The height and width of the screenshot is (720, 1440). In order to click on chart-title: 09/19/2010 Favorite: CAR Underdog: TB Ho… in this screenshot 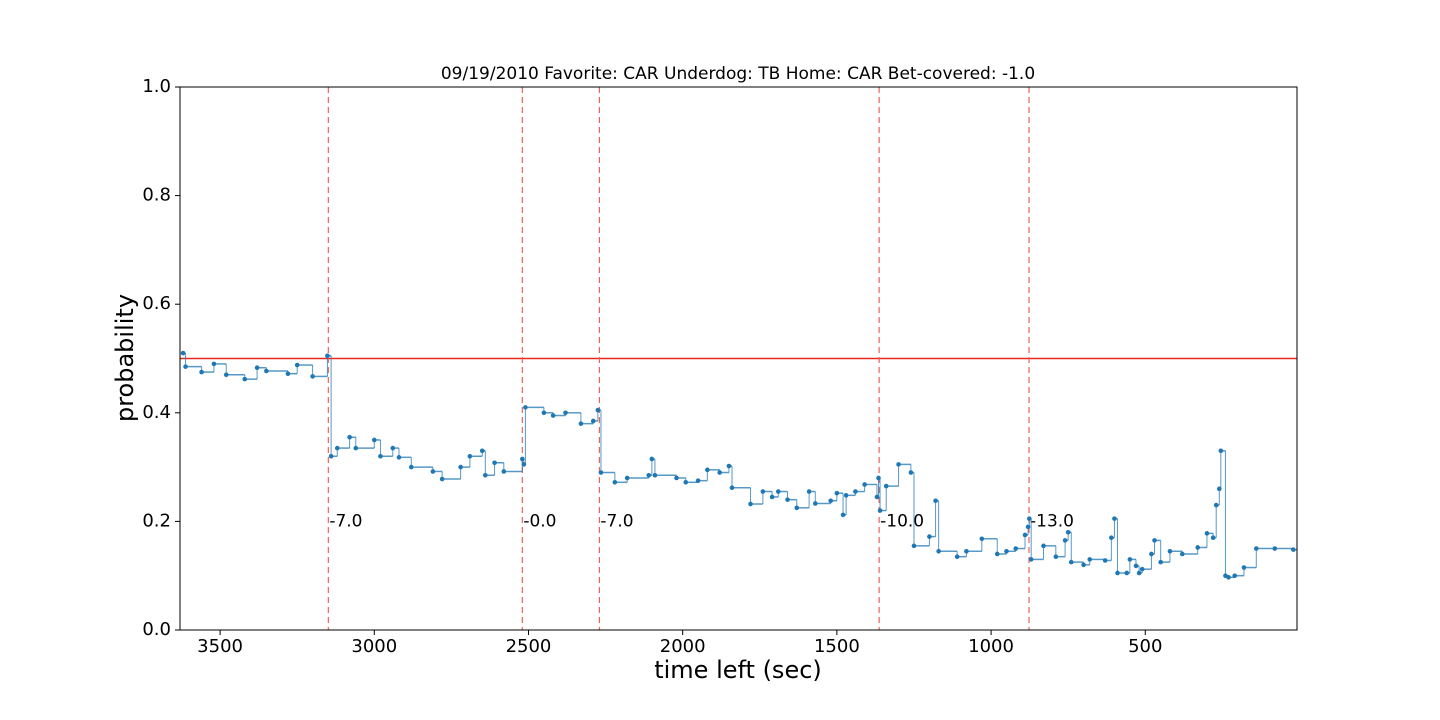, I will do `click(738, 74)`.